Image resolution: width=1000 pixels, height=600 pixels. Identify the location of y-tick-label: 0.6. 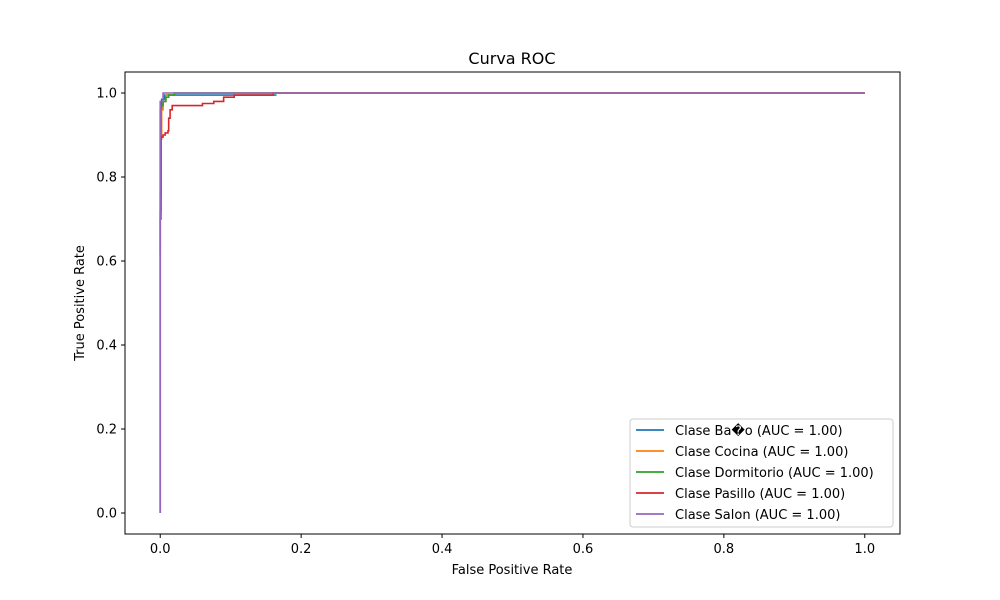
(106, 262).